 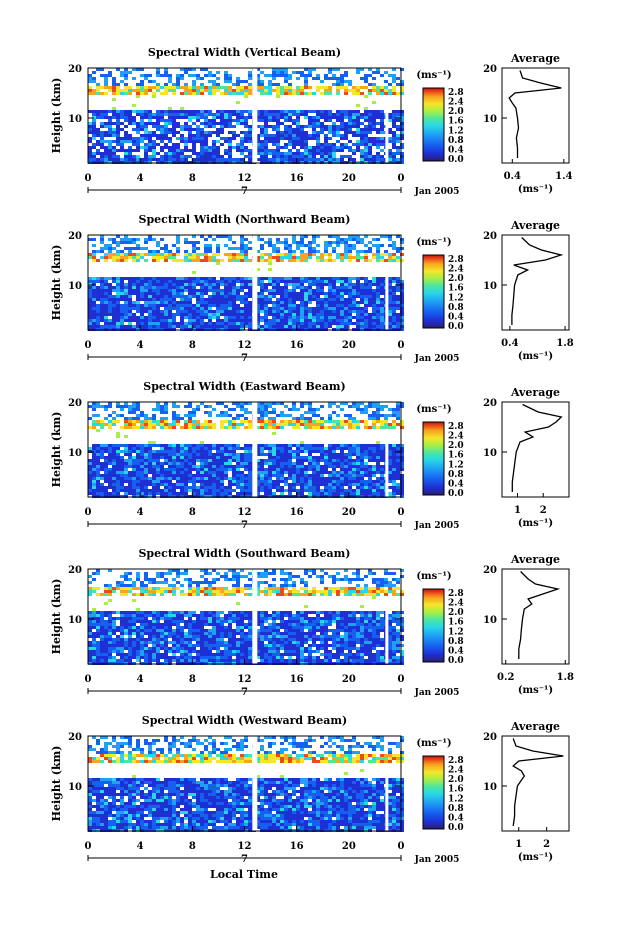 What do you see at coordinates (244, 386) in the screenshot?
I see `panel-title: Spectral Width (Eastward Beam)` at bounding box center [244, 386].